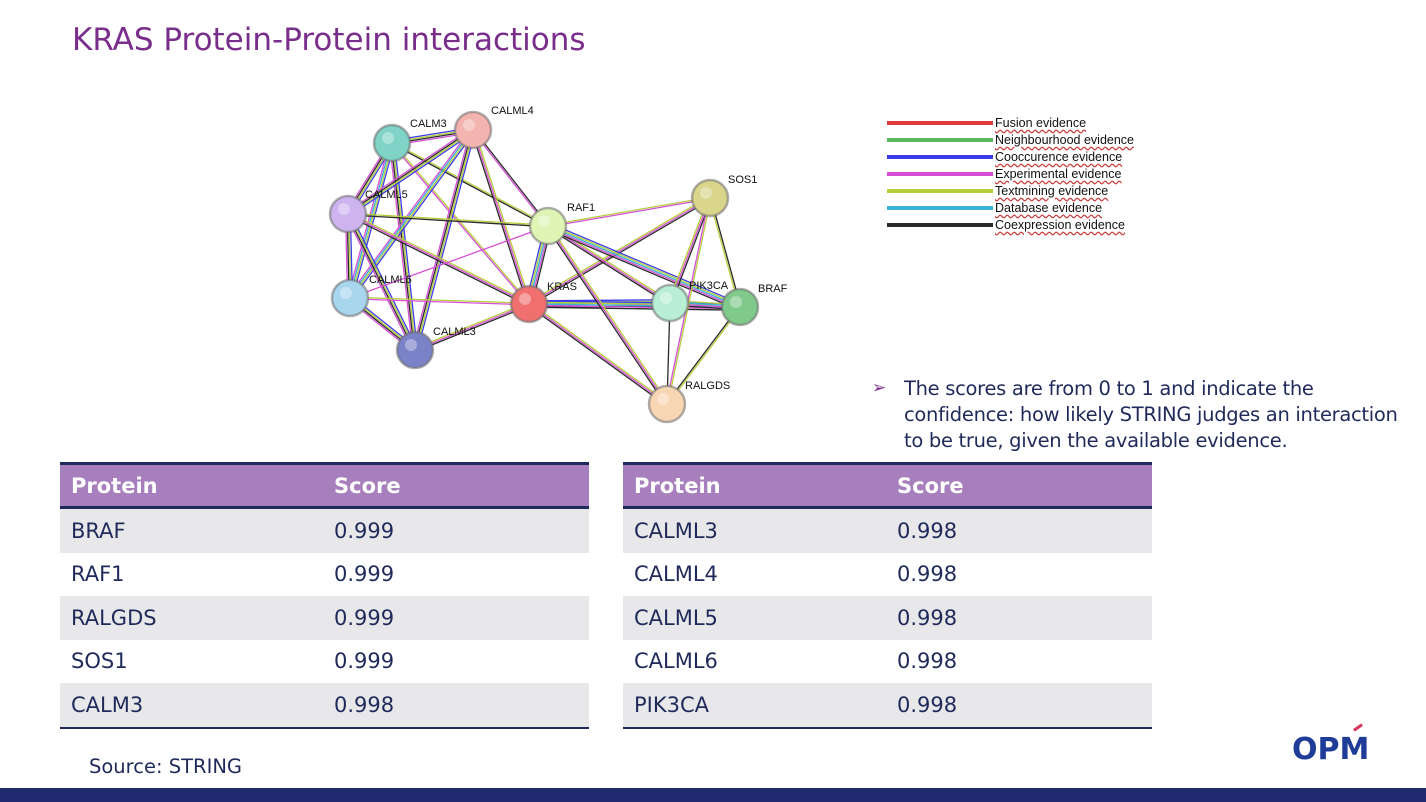  Describe the element at coordinates (1010, 139) in the screenshot. I see `legend-item: Neighbourhood evidence` at that location.